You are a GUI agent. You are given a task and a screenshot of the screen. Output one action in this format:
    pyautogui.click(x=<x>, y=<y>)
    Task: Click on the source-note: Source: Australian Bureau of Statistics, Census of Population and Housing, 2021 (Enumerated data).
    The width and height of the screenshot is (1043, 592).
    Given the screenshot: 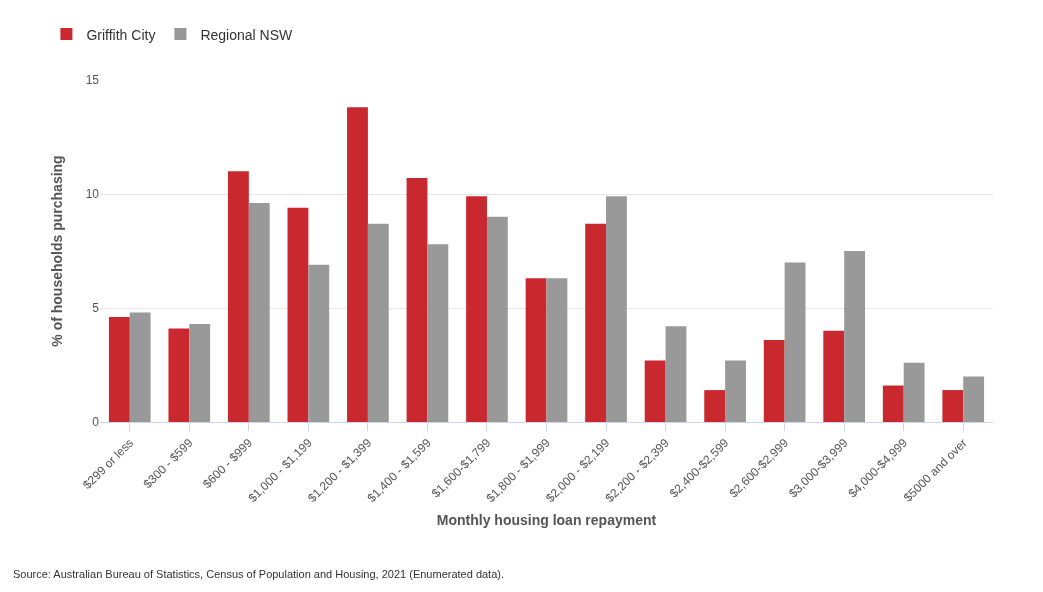 What is the action you would take?
    pyautogui.click(x=259, y=574)
    